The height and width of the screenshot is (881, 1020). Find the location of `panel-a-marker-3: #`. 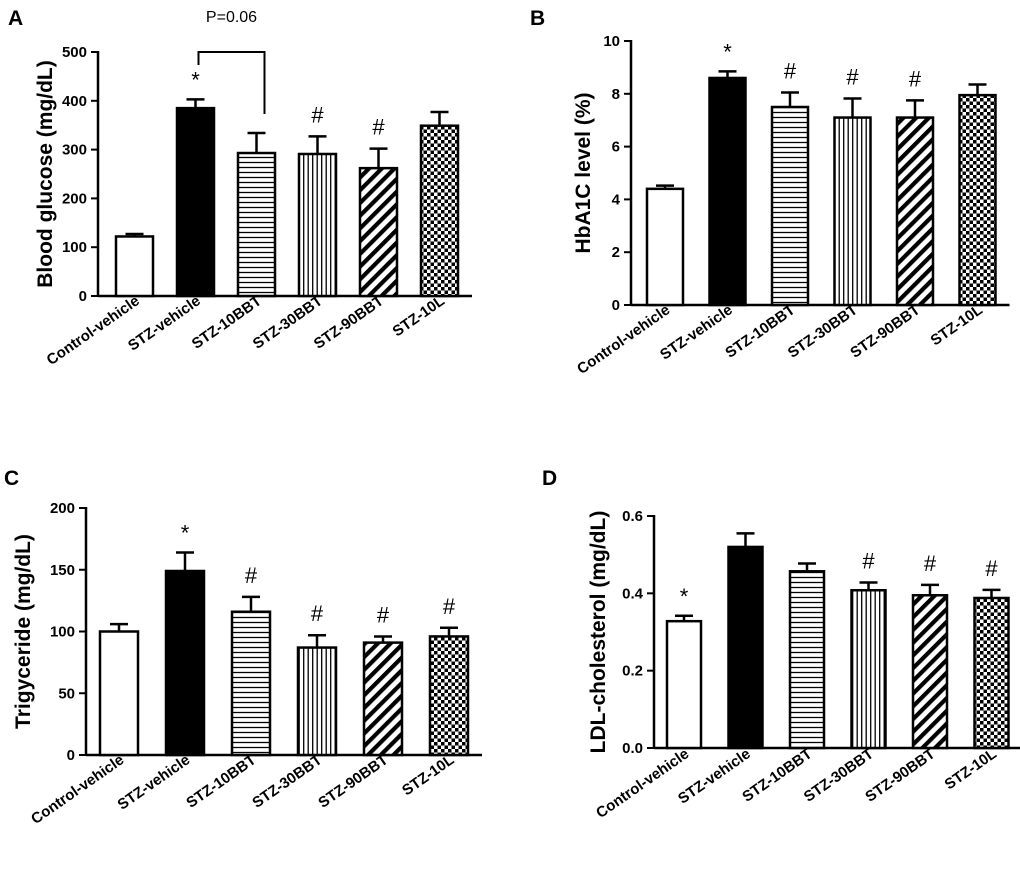

panel-a-marker-3: # is located at coordinates (317, 114).